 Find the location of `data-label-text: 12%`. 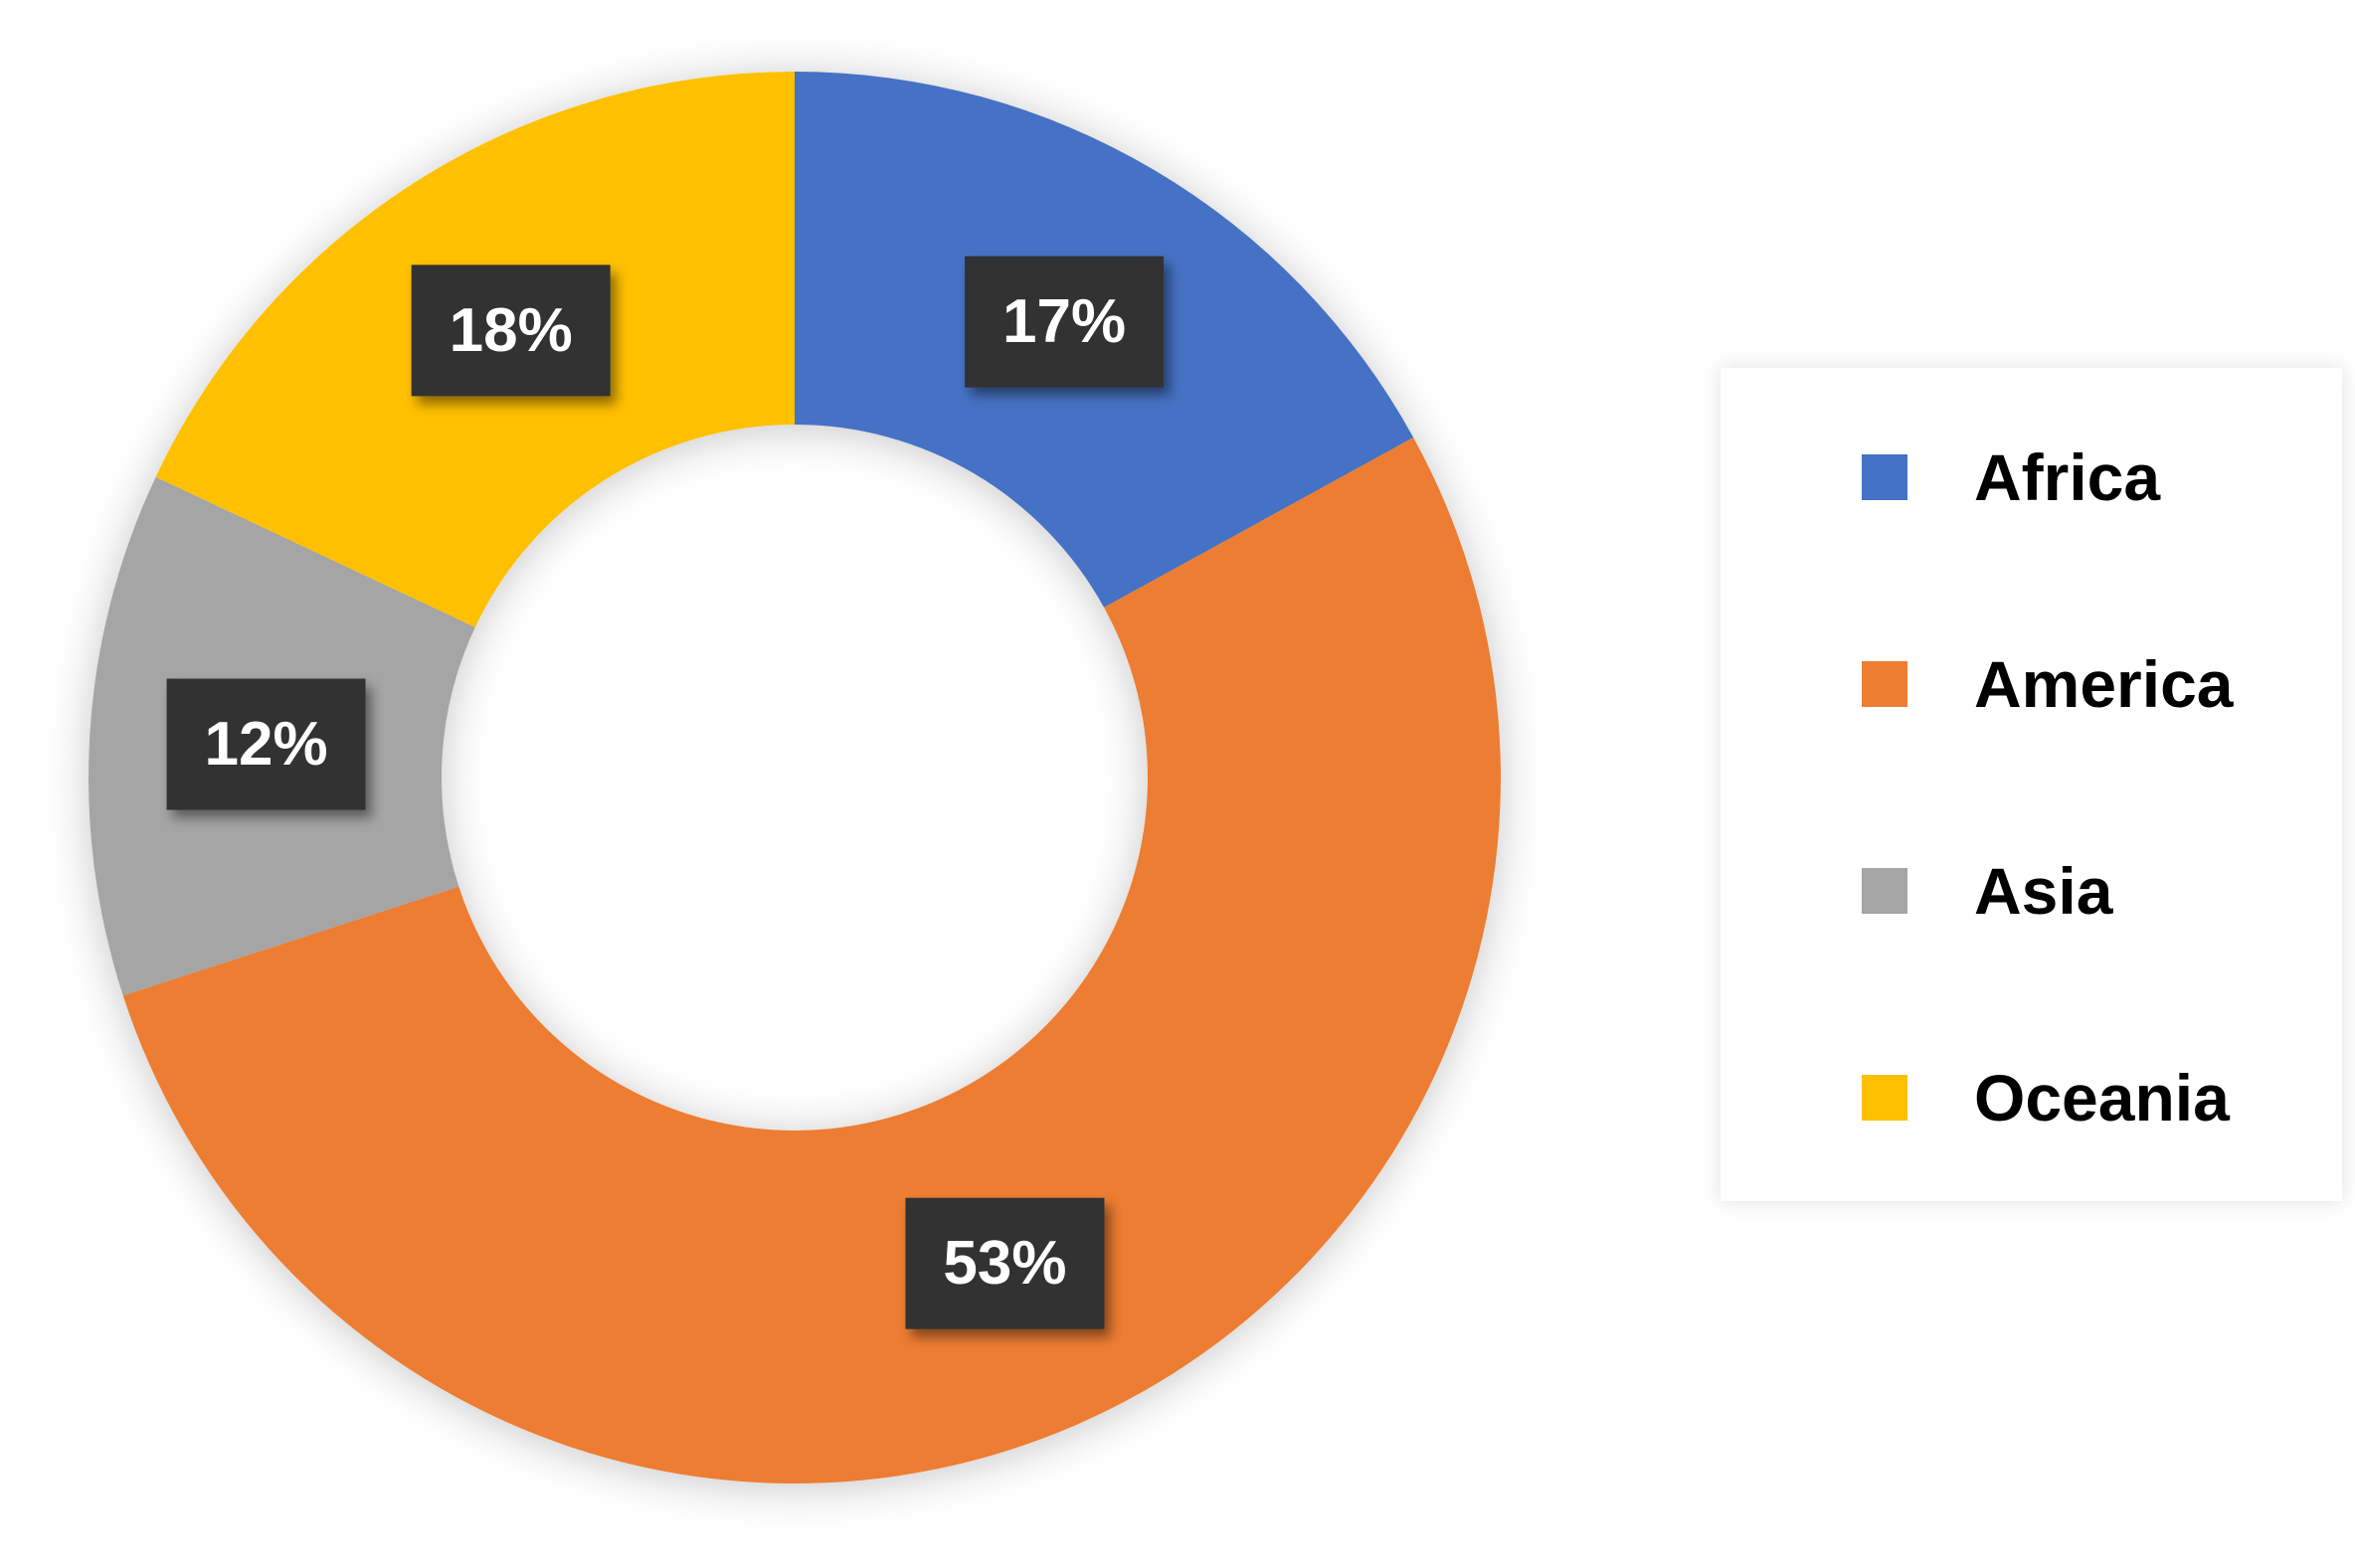

data-label-text: 12% is located at coordinates (266, 744).